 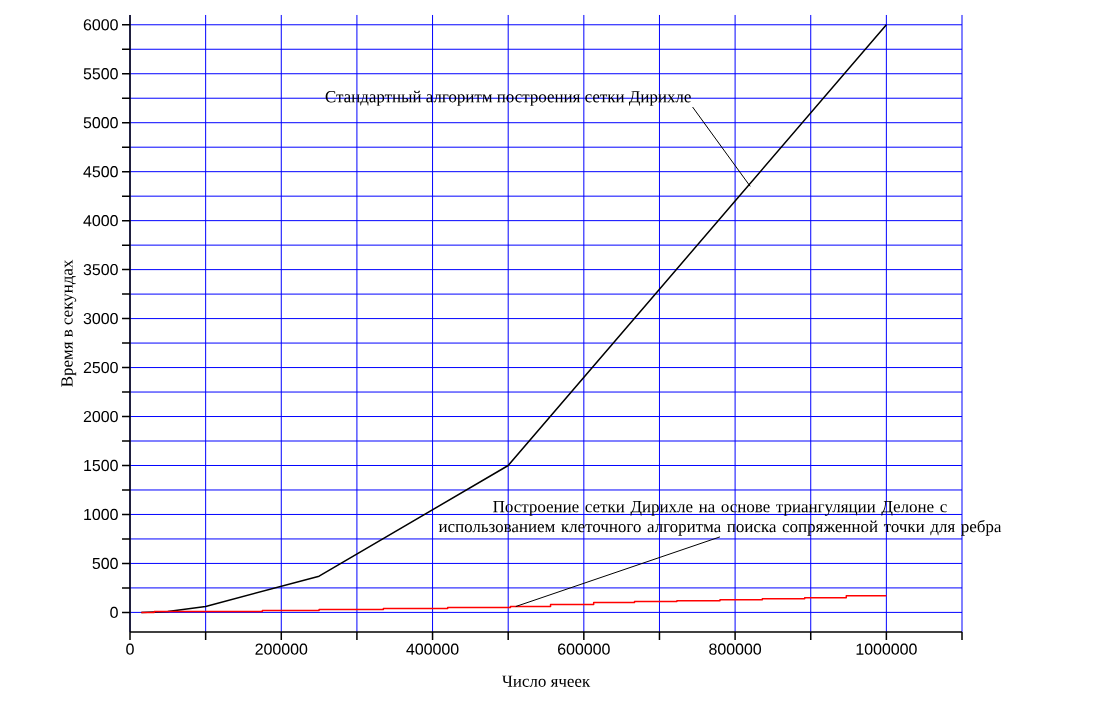 What do you see at coordinates (100, 25) in the screenshot?
I see `y-tick-label: 6000` at bounding box center [100, 25].